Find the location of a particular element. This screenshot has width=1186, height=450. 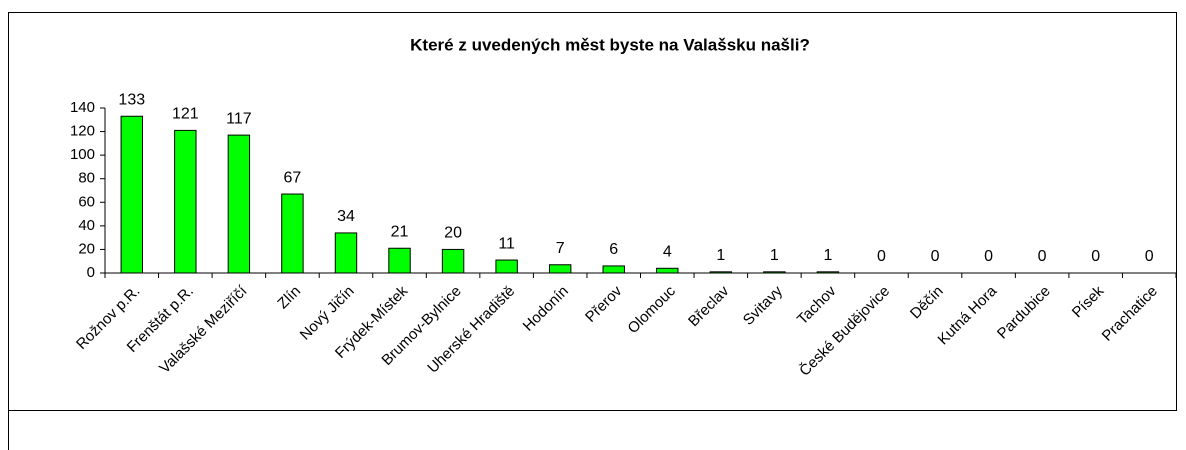

y-tick-label: 100 is located at coordinates (82, 154).